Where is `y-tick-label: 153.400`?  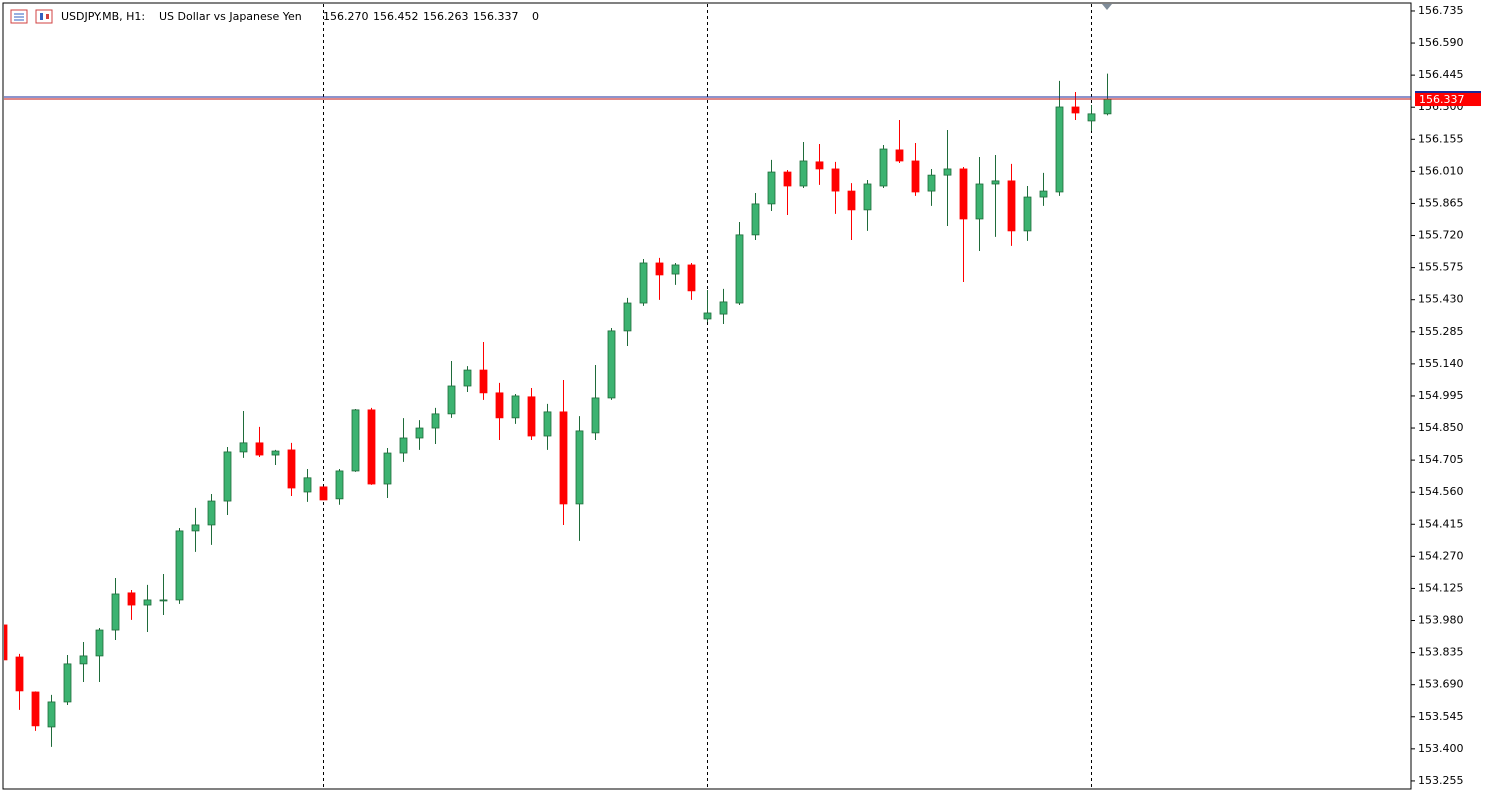
y-tick-label: 153.400 is located at coordinates (1441, 748).